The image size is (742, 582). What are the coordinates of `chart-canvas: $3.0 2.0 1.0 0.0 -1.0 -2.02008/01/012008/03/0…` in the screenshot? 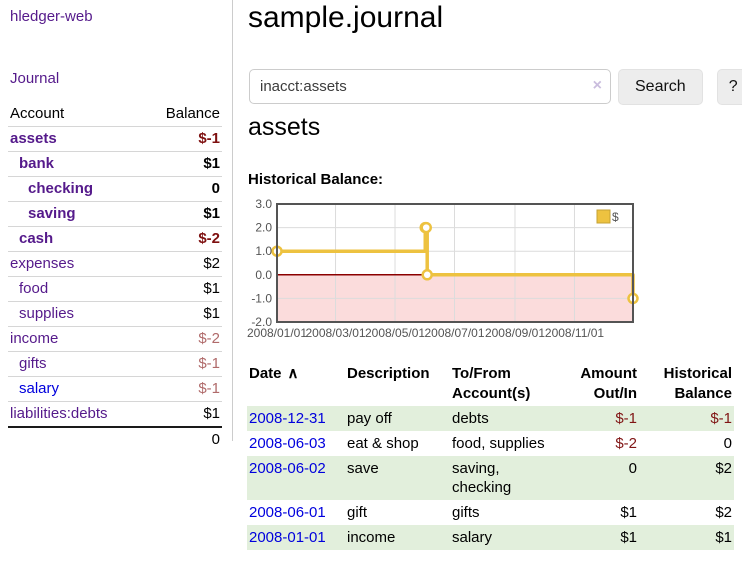 It's located at (443, 268).